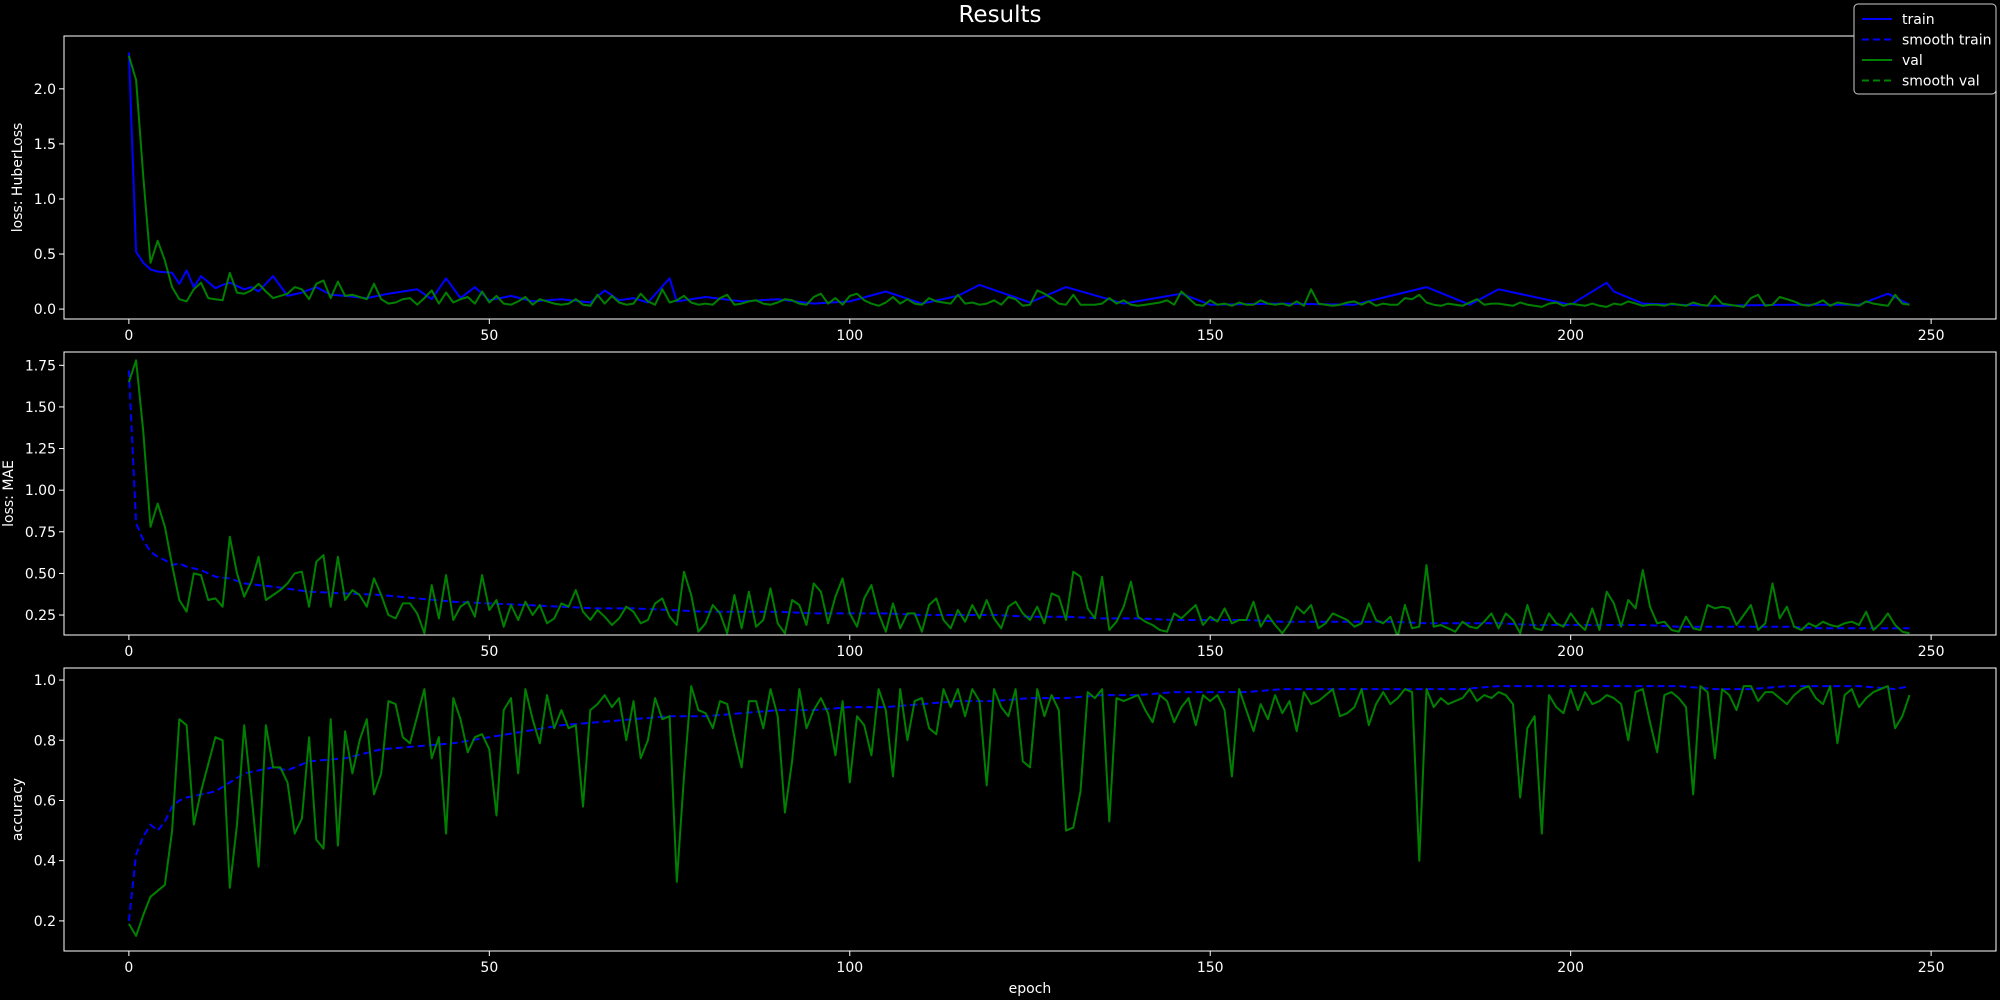 The image size is (2000, 1000). Describe the element at coordinates (45, 741) in the screenshot. I see `y-tick-label: 0.8` at that location.